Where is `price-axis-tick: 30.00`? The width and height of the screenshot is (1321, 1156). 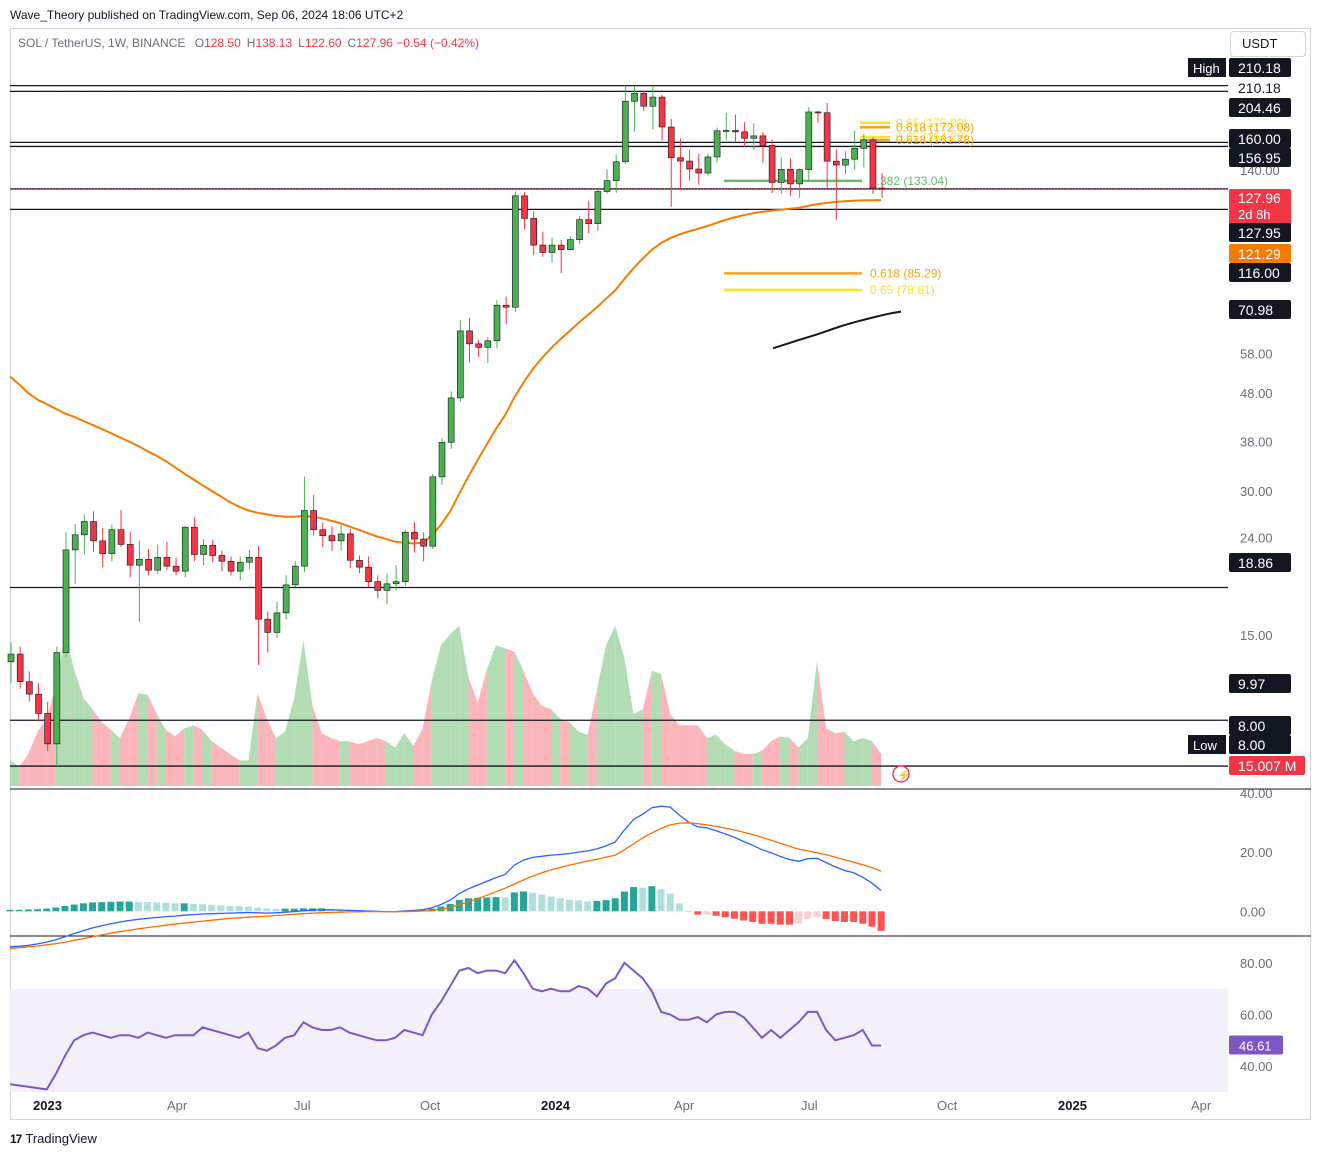
price-axis-tick: 30.00 is located at coordinates (1256, 491).